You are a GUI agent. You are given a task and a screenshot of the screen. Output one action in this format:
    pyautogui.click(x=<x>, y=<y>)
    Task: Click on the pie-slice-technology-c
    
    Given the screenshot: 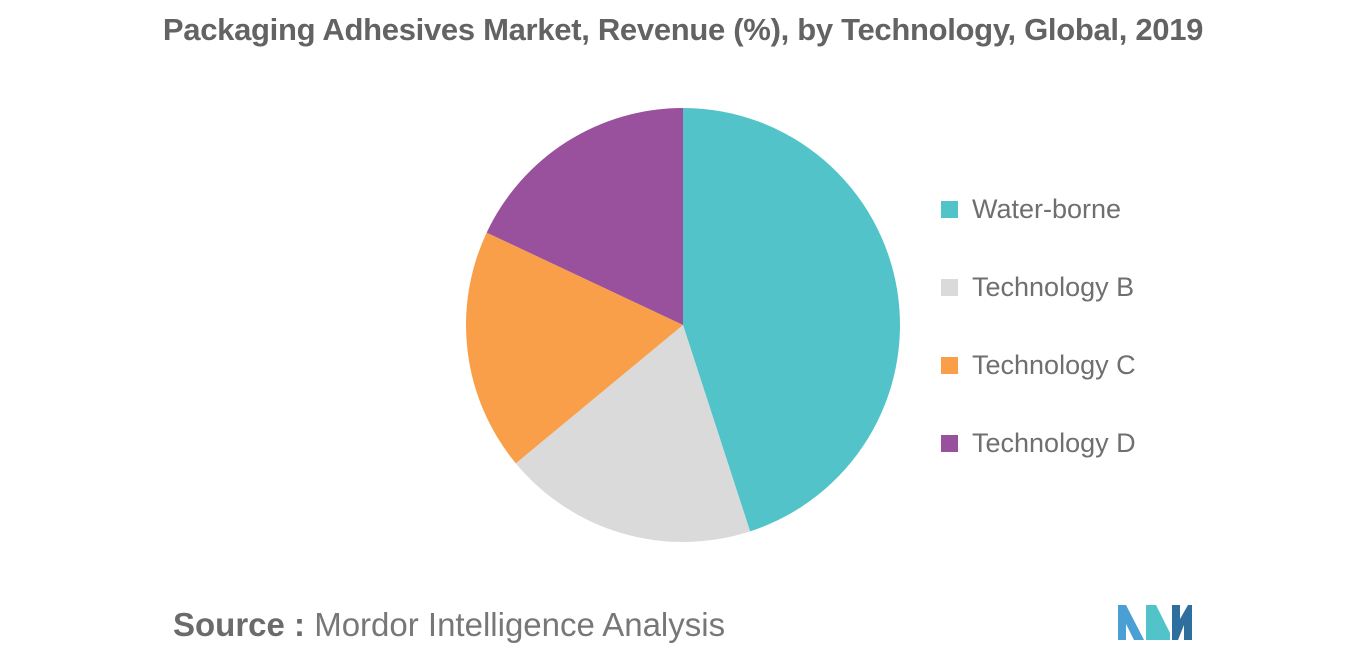 What is the action you would take?
    pyautogui.click(x=574, y=348)
    